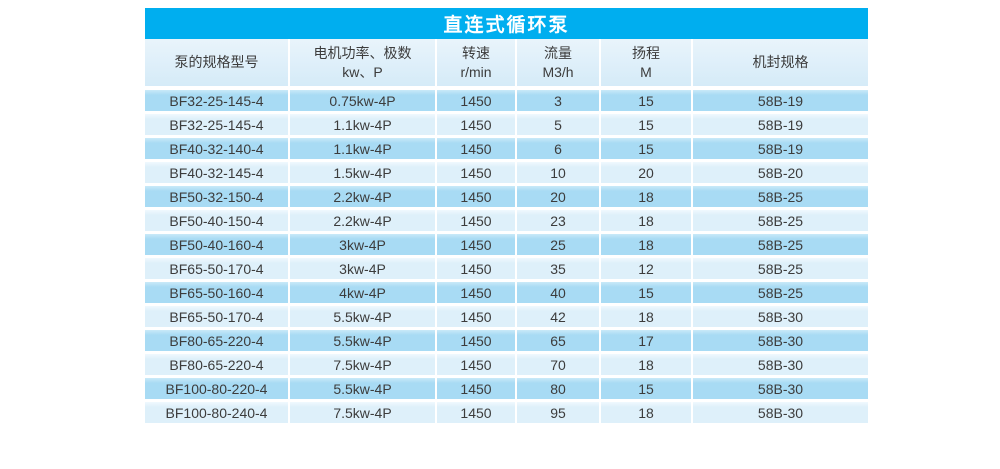  Describe the element at coordinates (476, 71) in the screenshot. I see `header-line2: r/min` at that location.